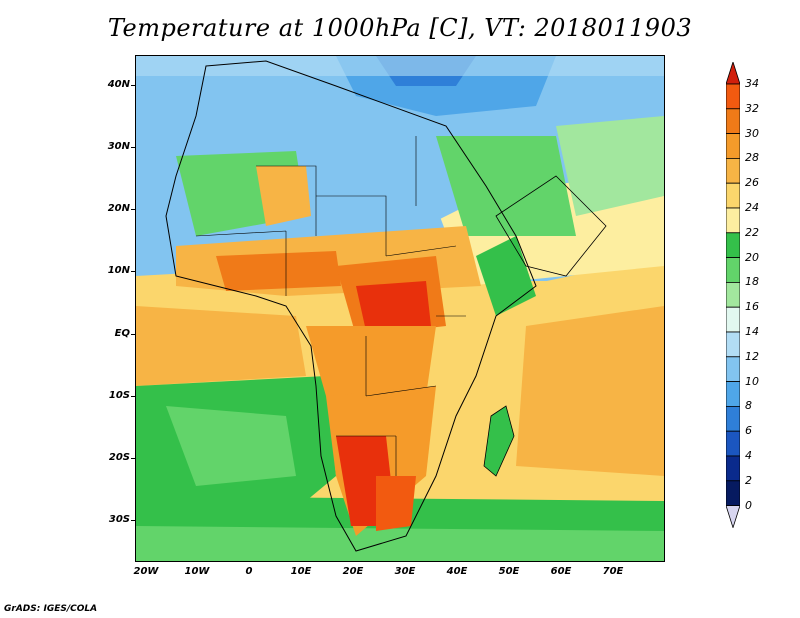  What do you see at coordinates (752, 108) in the screenshot?
I see `colorbar-label: 32` at bounding box center [752, 108].